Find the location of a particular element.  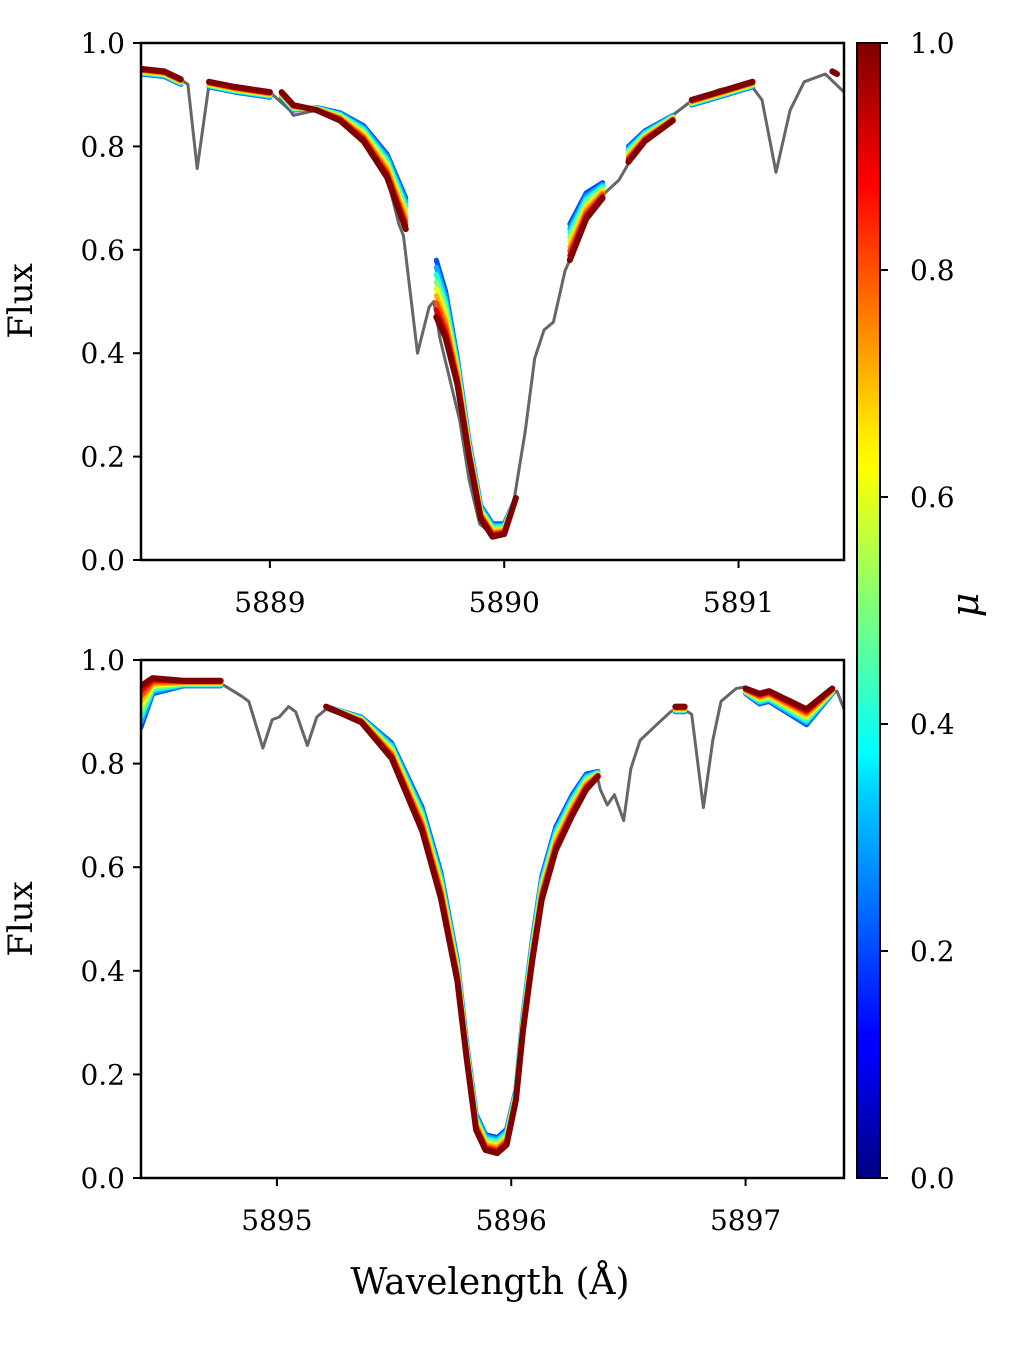

colorbar-tick-label: 1.0 is located at coordinates (932, 43).